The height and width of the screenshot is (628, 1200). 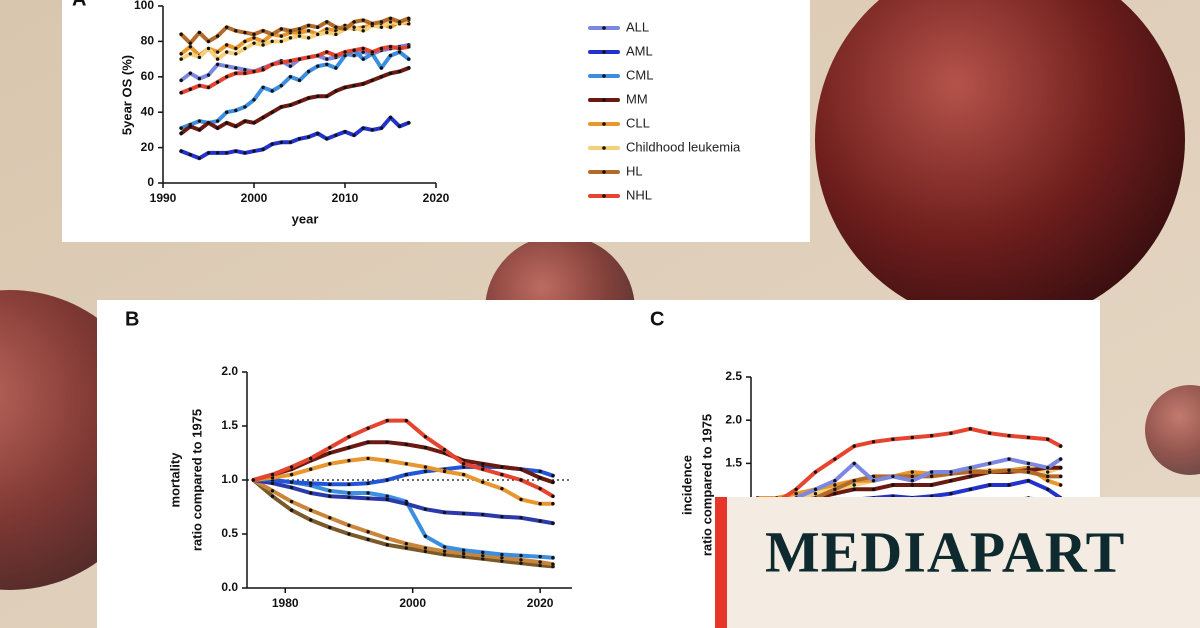 I want to click on legend-label: Childhood leukemia, so click(x=683, y=146).